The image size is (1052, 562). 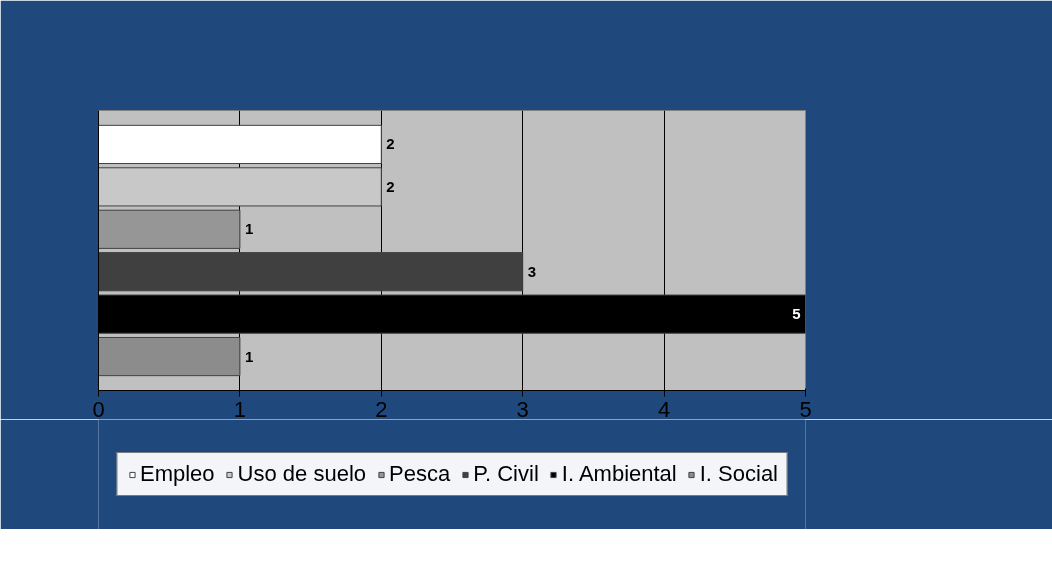 I want to click on x-tick-label: 0, so click(x=98, y=409).